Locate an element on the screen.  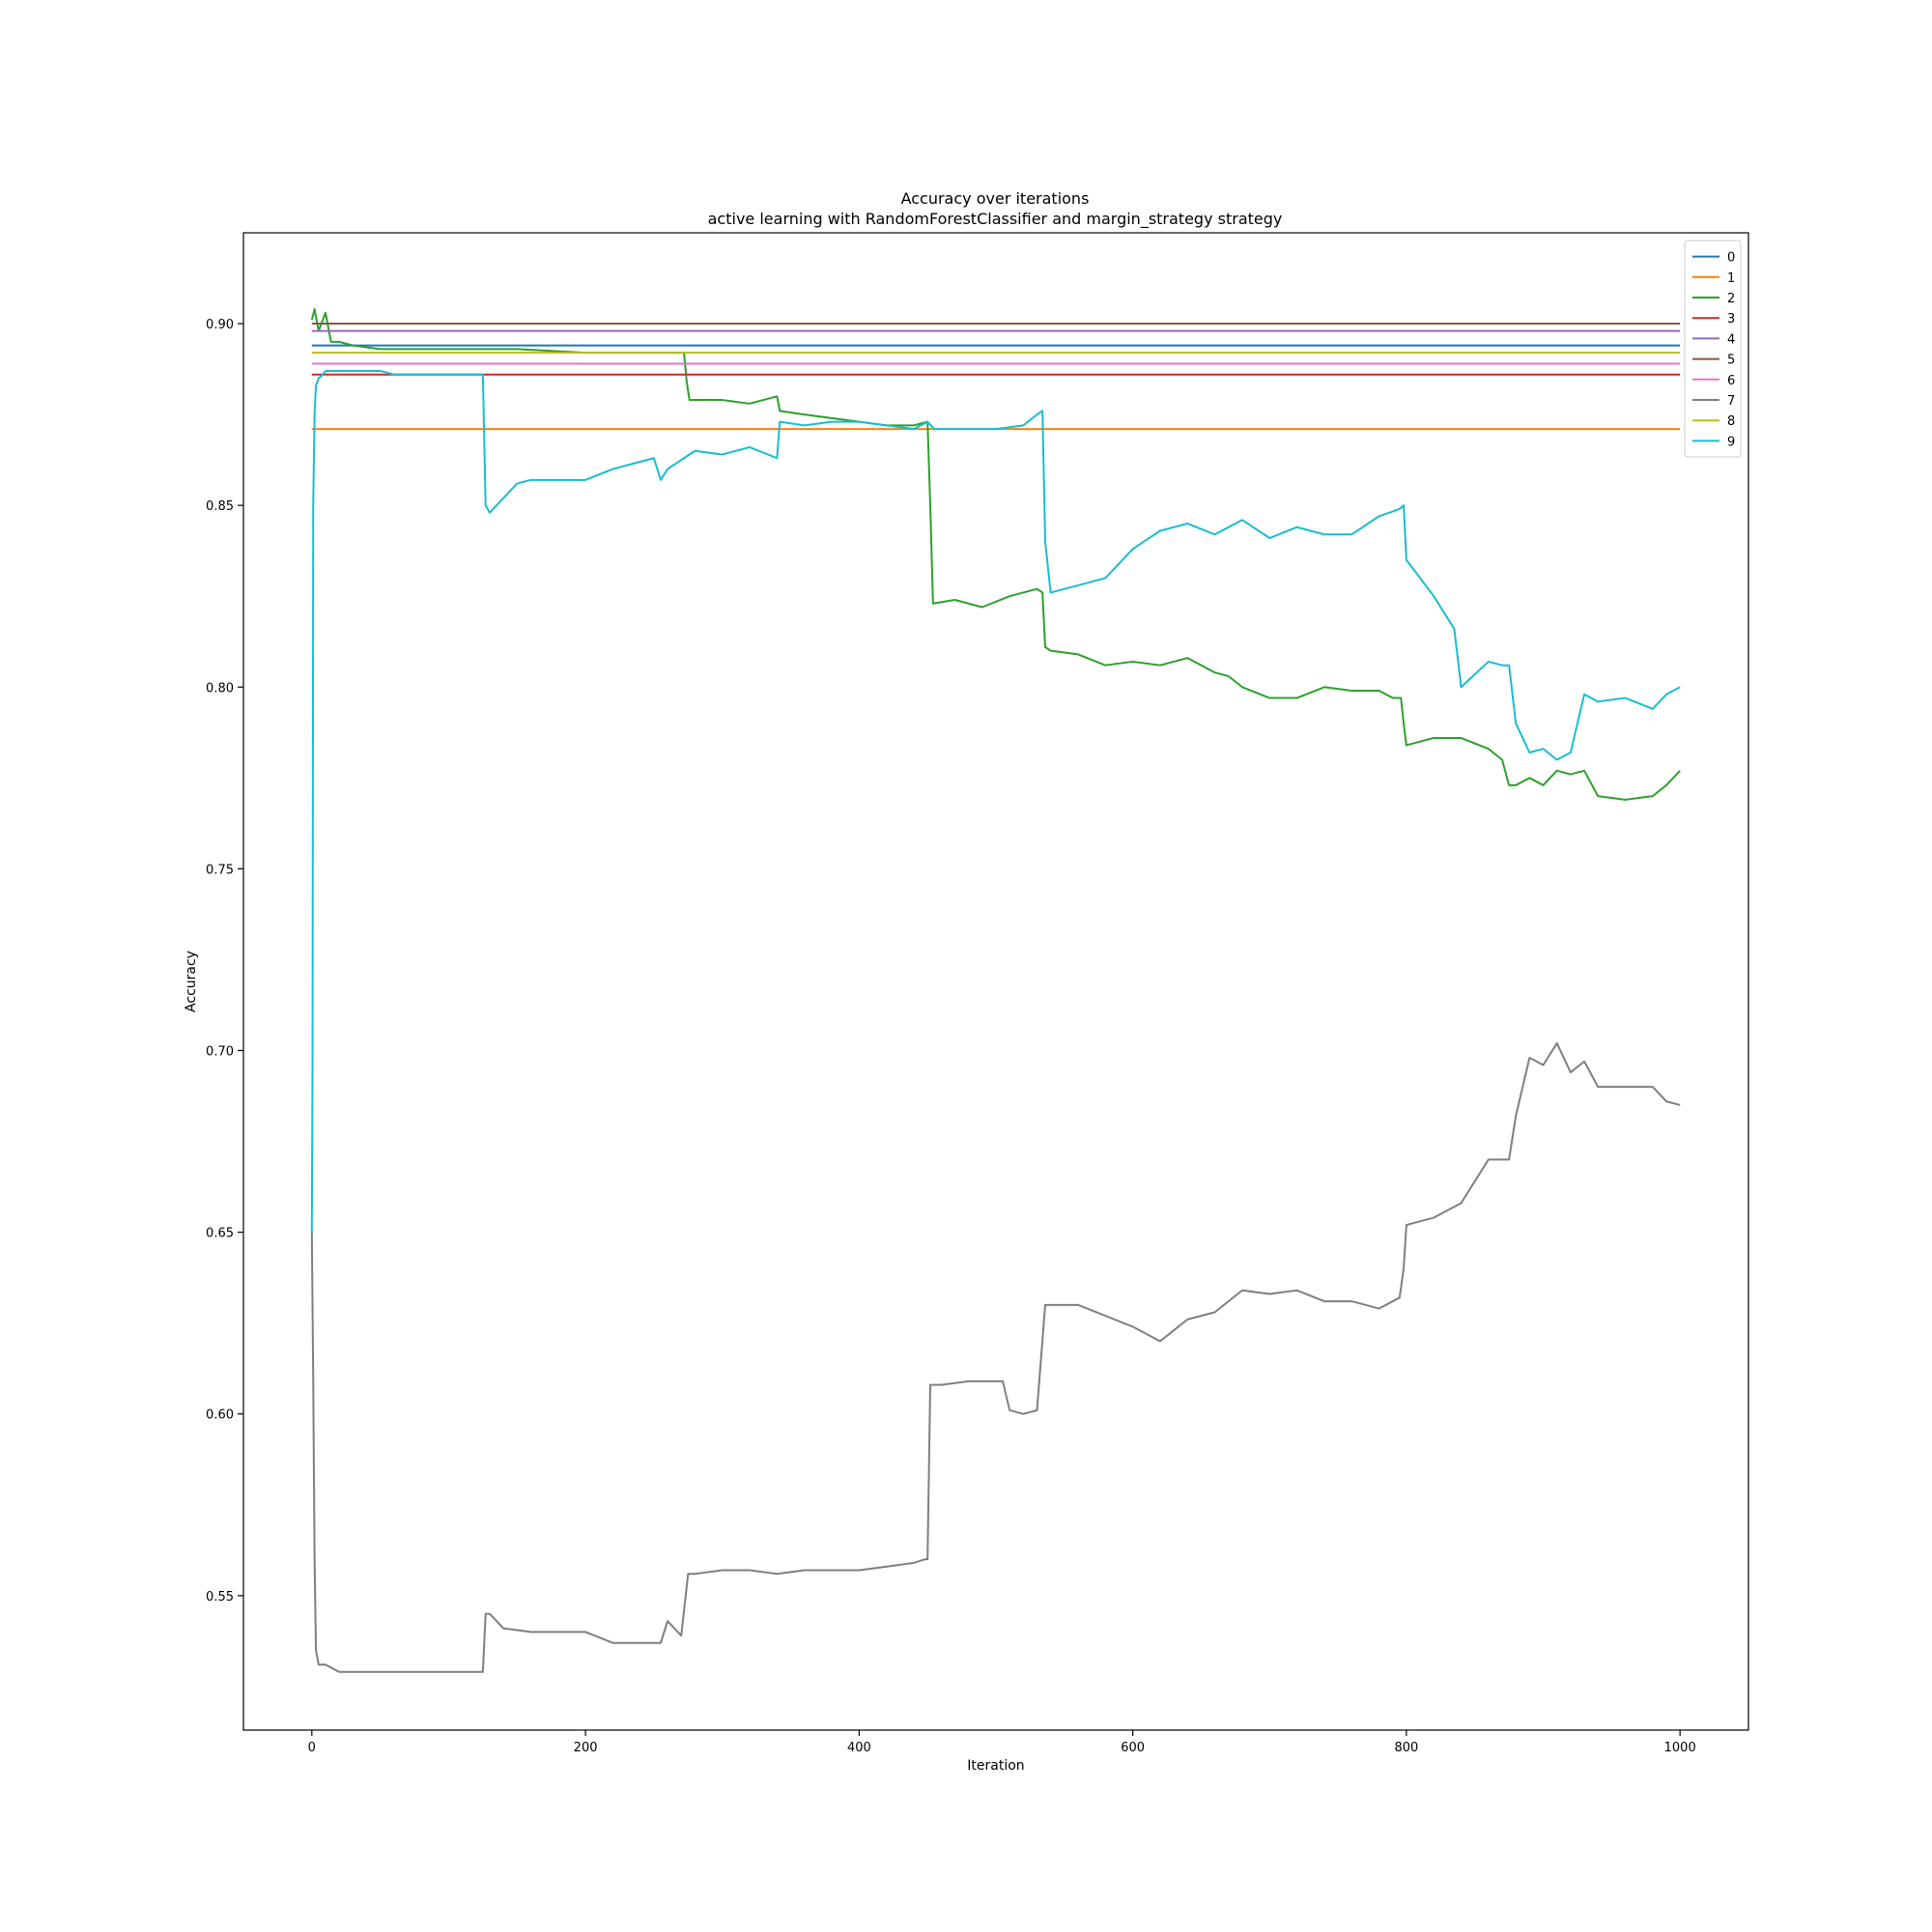
y-tick-label: 0.60 is located at coordinates (220, 1415).